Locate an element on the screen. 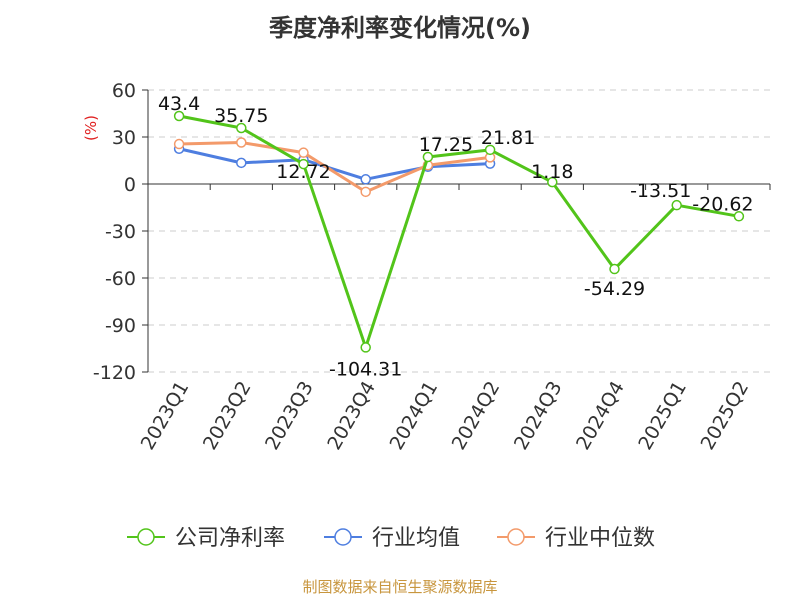 Image resolution: width=800 pixels, height=600 pixels. x-tick-label: 2023Q3 is located at coordinates (289, 416).